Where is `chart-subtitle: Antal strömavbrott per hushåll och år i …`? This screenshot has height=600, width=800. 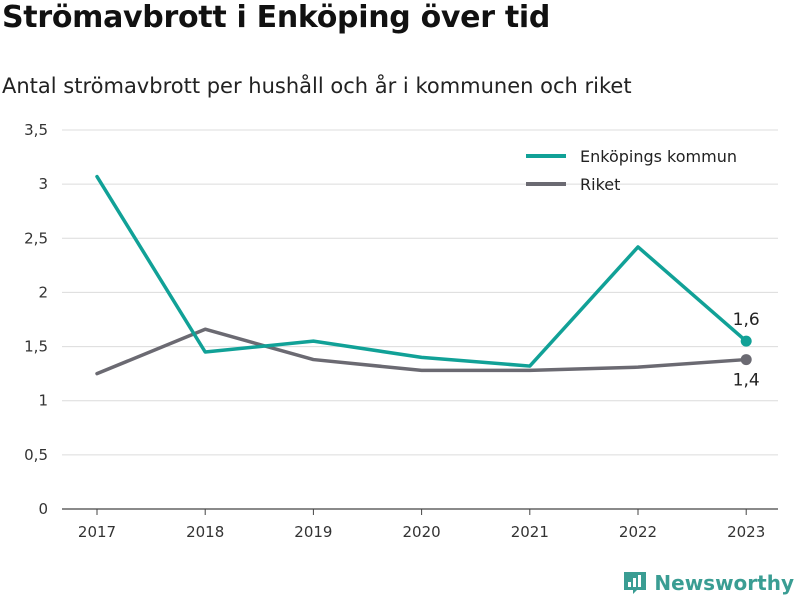
chart-subtitle: Antal strömavbrott per hushåll och år i … is located at coordinates (317, 86).